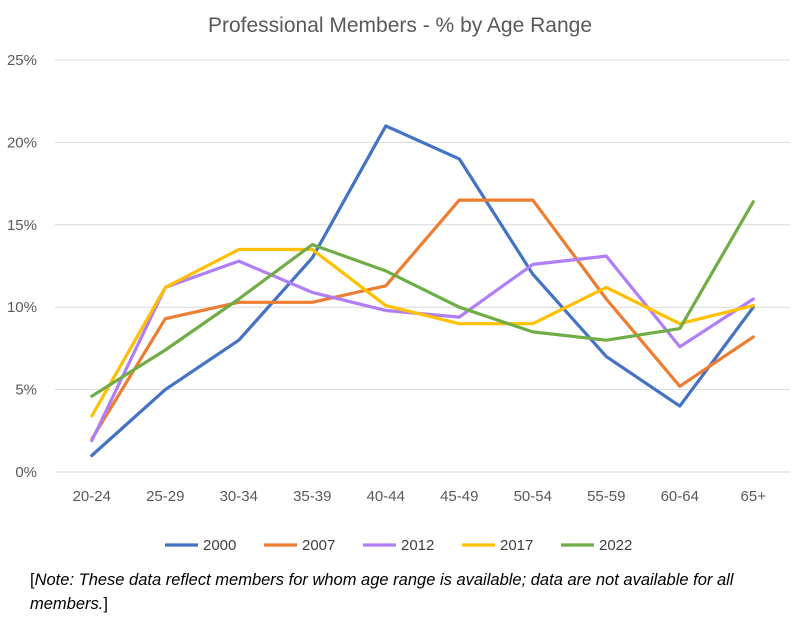  I want to click on legend-label-2022: 2022, so click(615, 545).